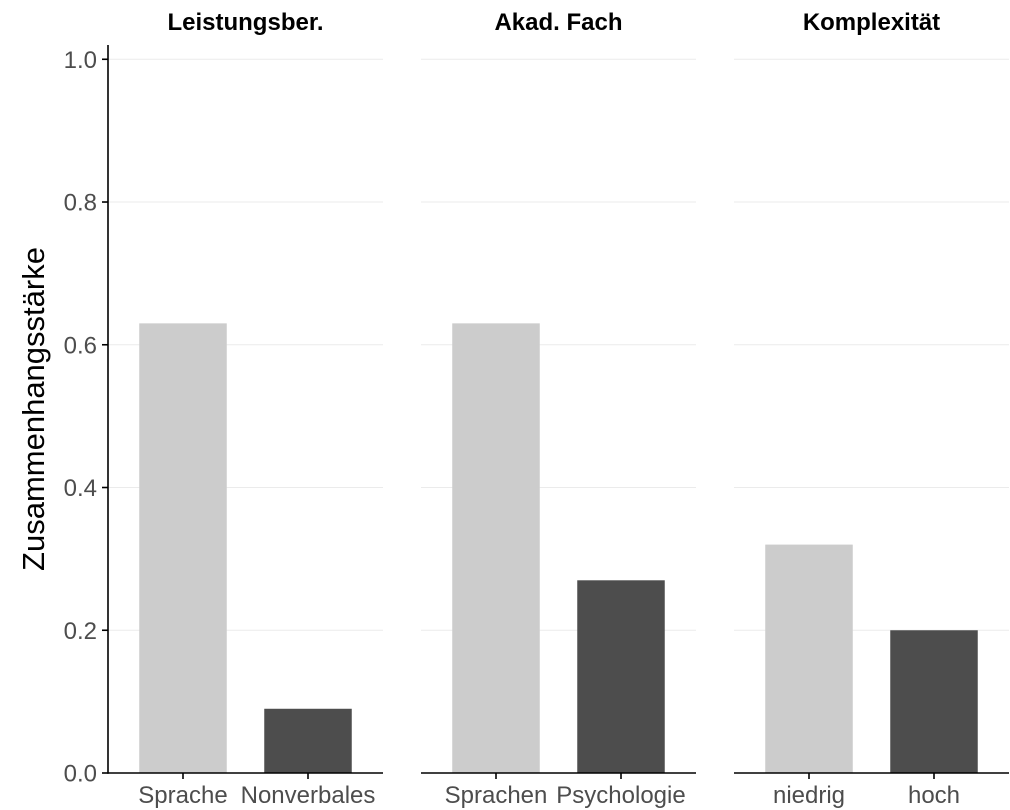 This screenshot has width=1010, height=810. Describe the element at coordinates (496, 795) in the screenshot. I see `x-tick-label: Sprachen` at that location.